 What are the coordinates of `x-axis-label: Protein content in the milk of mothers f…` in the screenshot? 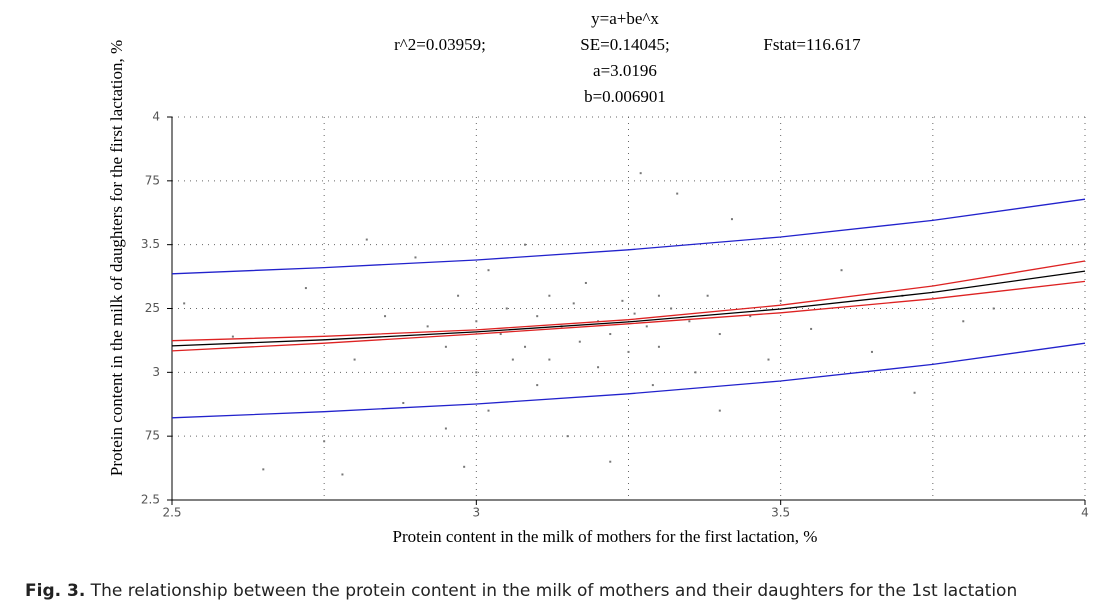 It's located at (605, 536).